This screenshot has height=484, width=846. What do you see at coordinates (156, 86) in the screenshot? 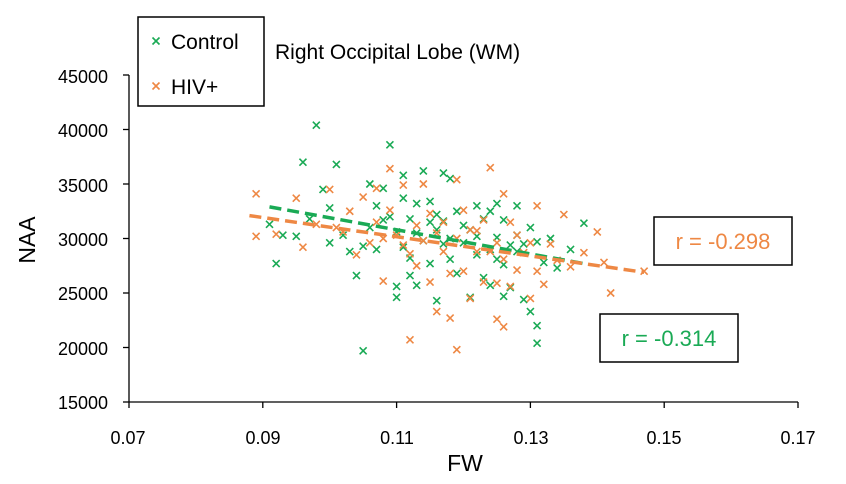
I see `legend-x-icon` at bounding box center [156, 86].